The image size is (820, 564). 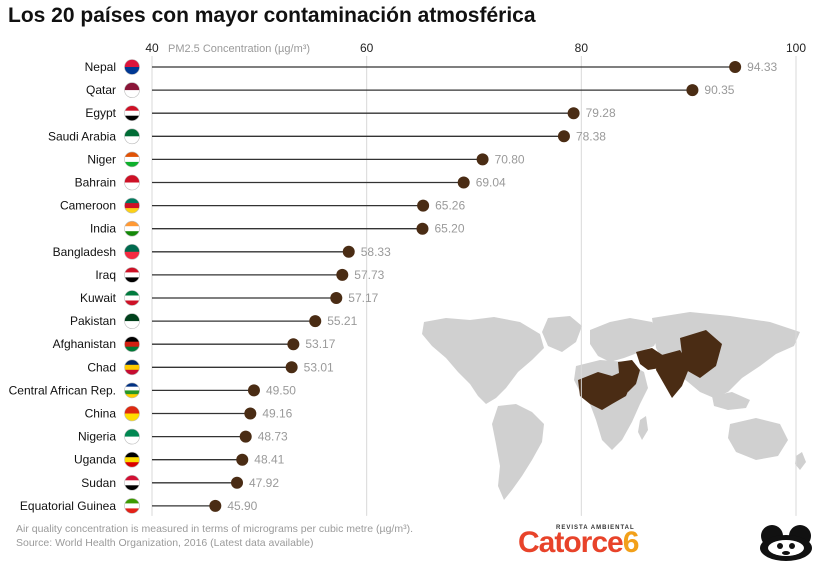 What do you see at coordinates (132, 436) in the screenshot?
I see `nigeria-flag-icon` at bounding box center [132, 436].